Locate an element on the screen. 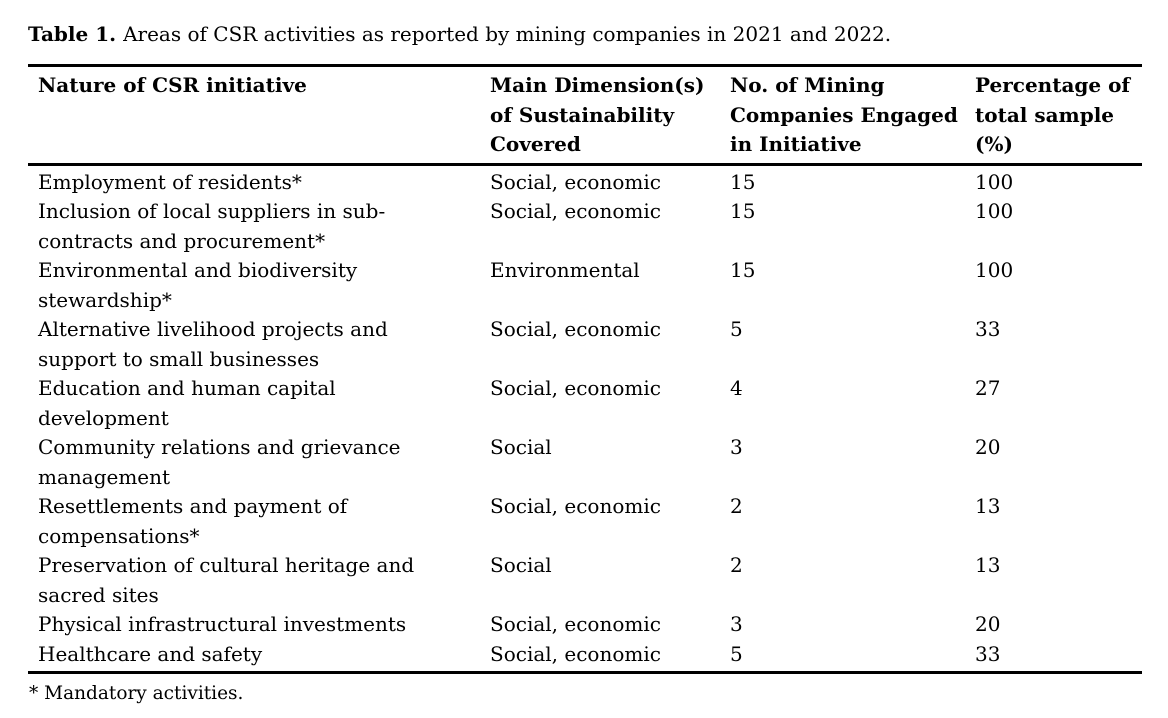  cell-initiative: Healthcare and safety is located at coordinates (259, 656).